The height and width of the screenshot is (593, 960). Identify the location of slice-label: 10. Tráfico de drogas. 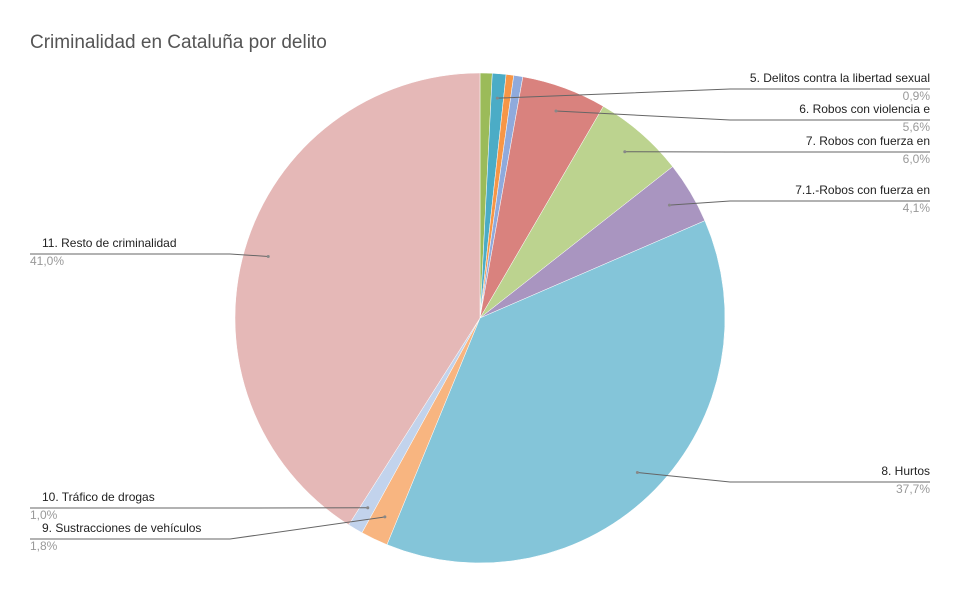
(98, 497).